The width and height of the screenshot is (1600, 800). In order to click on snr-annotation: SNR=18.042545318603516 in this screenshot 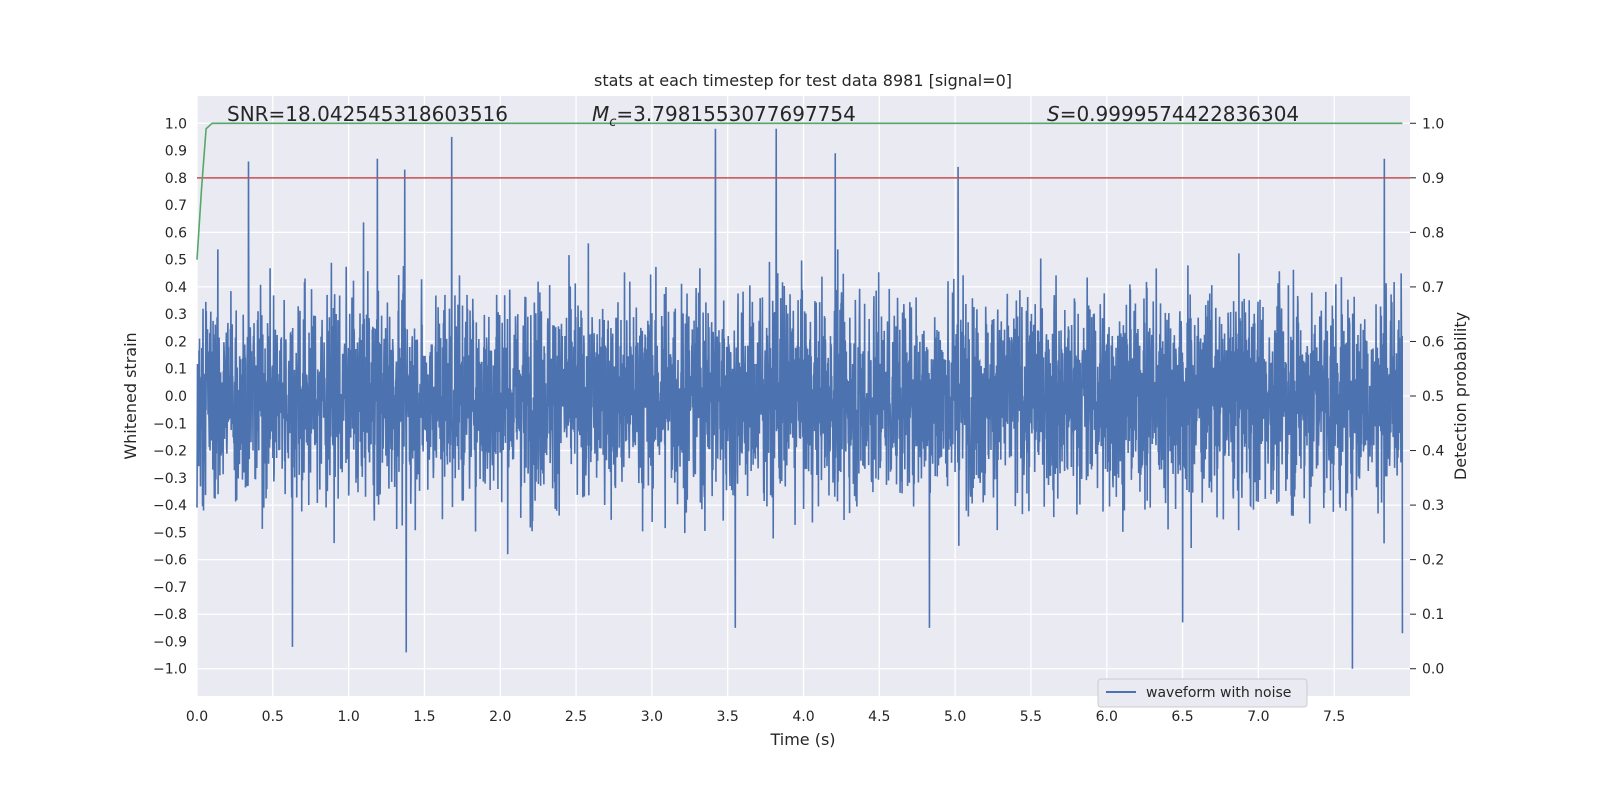, I will do `click(367, 114)`.